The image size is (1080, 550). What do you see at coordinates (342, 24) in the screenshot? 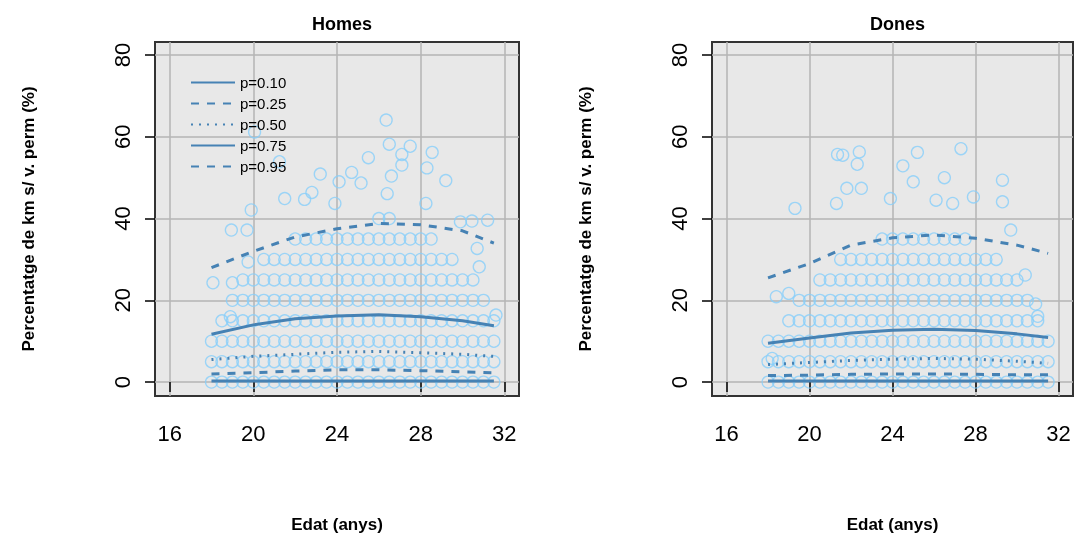
I see `chart-title: Homes` at bounding box center [342, 24].